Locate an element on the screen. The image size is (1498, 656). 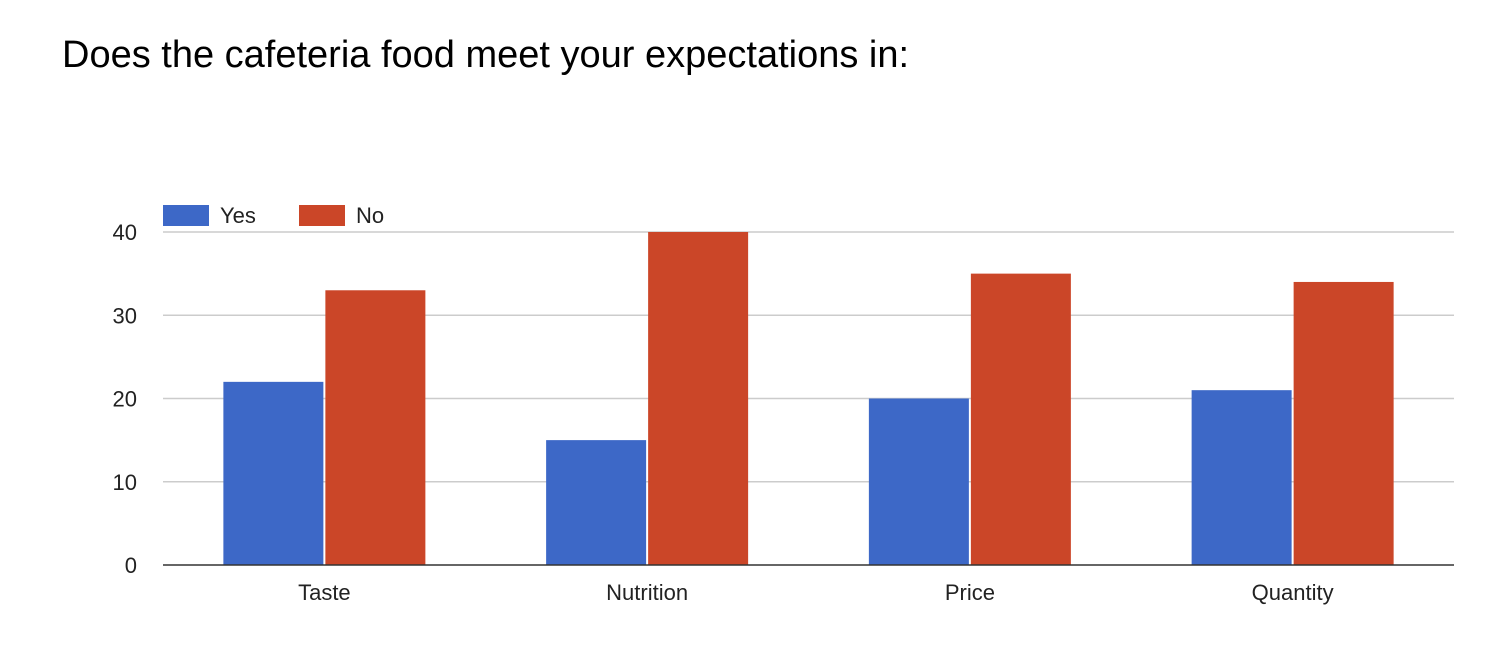
y-tick-label: 20 is located at coordinates (125, 399).